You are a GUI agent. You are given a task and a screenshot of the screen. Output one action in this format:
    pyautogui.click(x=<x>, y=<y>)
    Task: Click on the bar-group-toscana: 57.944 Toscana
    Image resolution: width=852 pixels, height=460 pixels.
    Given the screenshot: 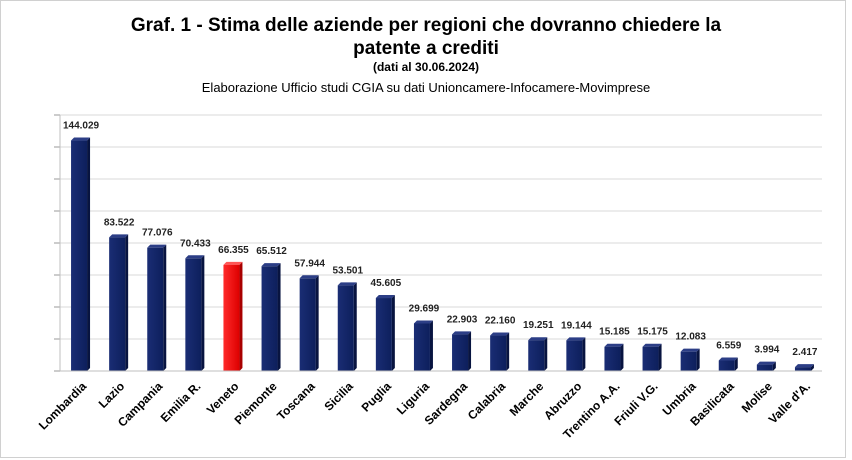 What is the action you would take?
    pyautogui.click(x=299, y=340)
    